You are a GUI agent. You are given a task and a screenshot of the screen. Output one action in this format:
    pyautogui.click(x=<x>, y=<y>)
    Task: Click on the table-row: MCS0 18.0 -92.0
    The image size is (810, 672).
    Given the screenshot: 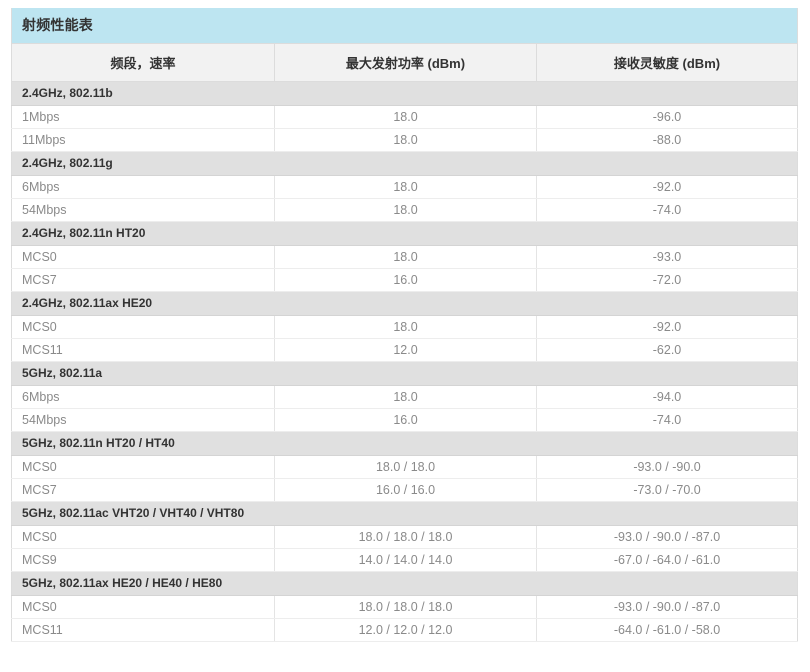 What is the action you would take?
    pyautogui.click(x=404, y=327)
    